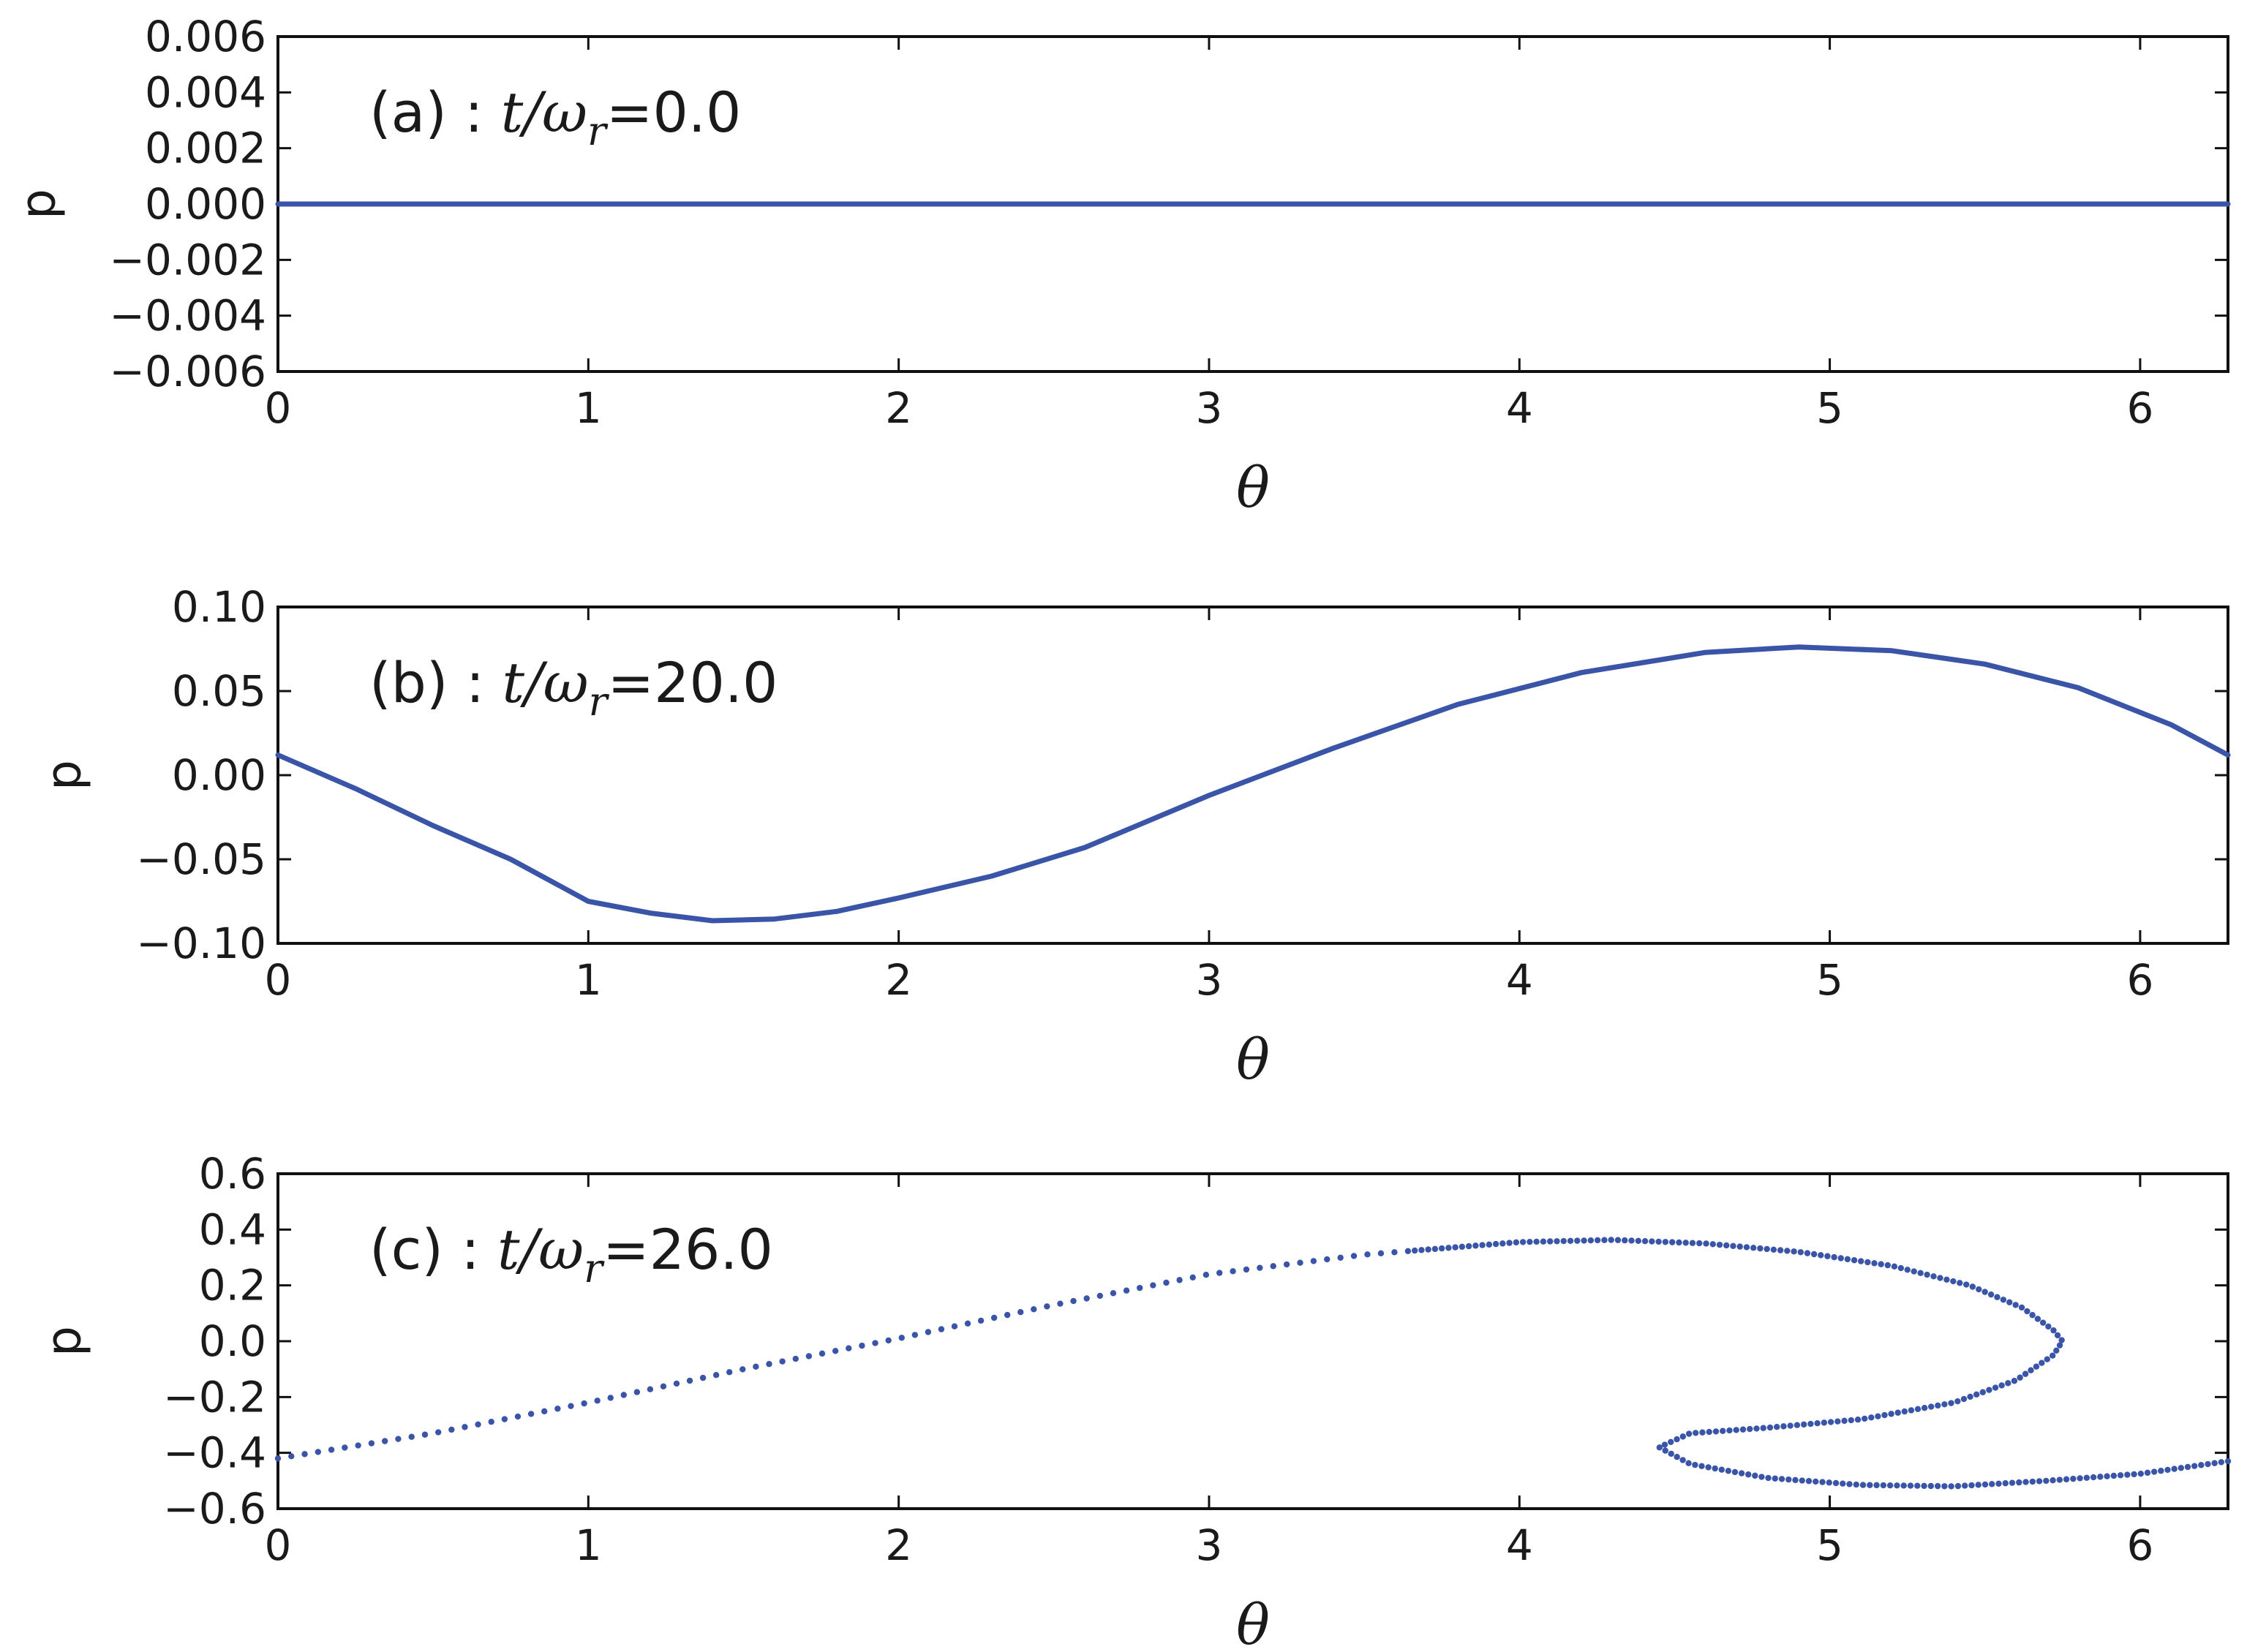 The width and height of the screenshot is (2247, 1652). I want to click on panel-annotation: (c) : t/ωr=26.0, so click(571, 1254).